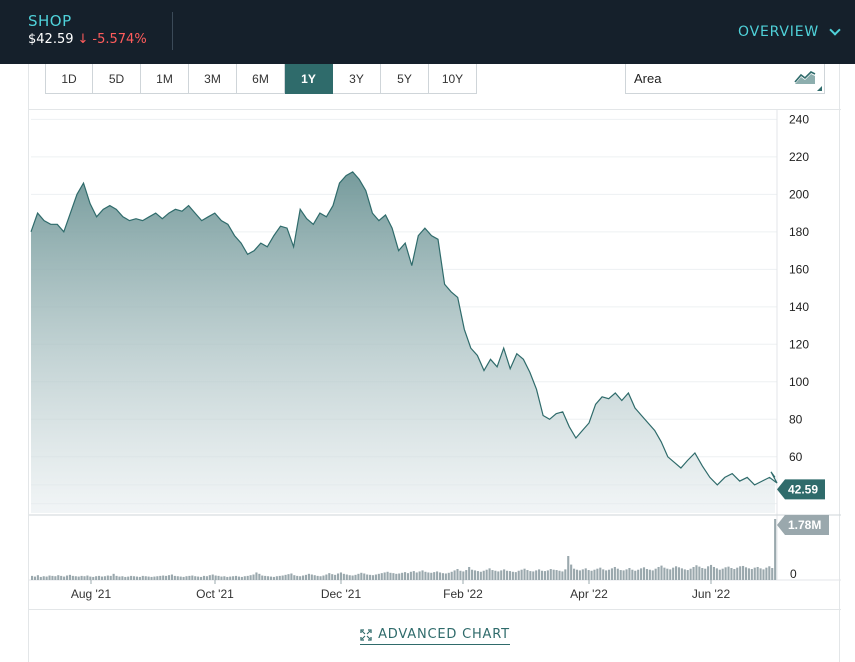  I want to click on range-button-6m: 6M, so click(261, 79).